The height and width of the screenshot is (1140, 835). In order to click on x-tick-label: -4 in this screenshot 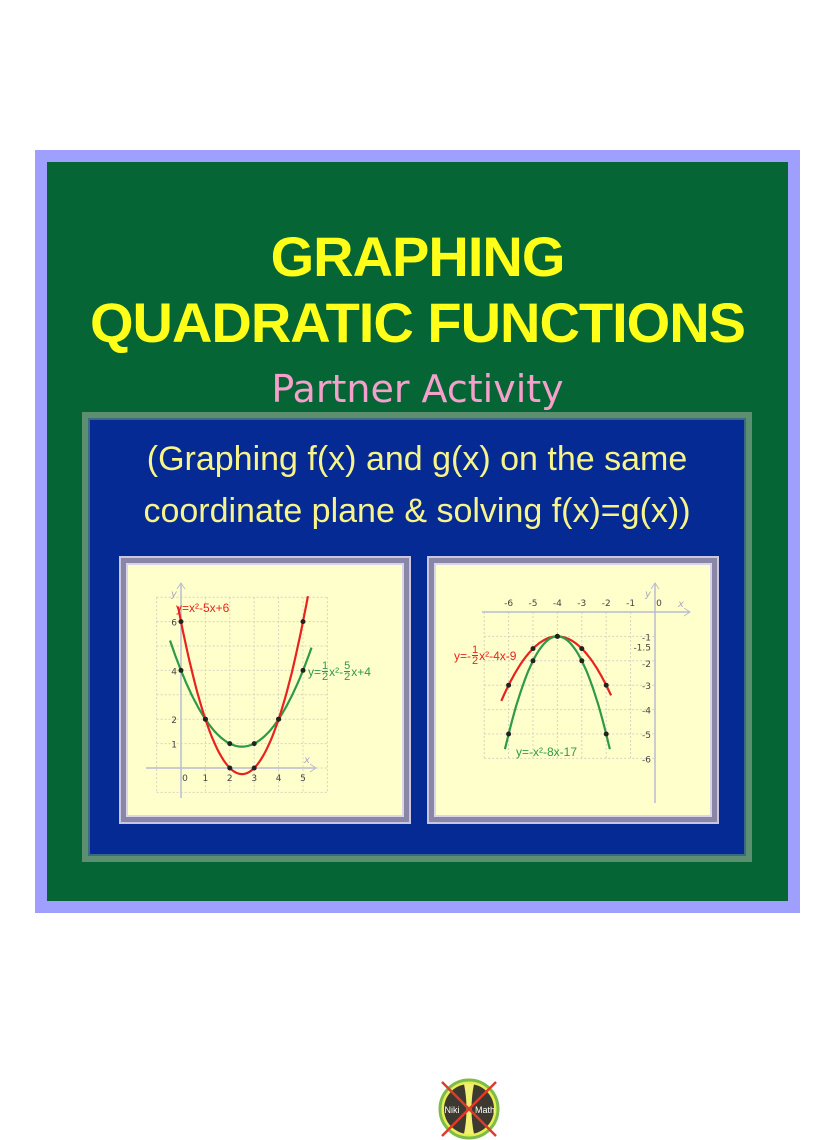, I will do `click(557, 604)`.